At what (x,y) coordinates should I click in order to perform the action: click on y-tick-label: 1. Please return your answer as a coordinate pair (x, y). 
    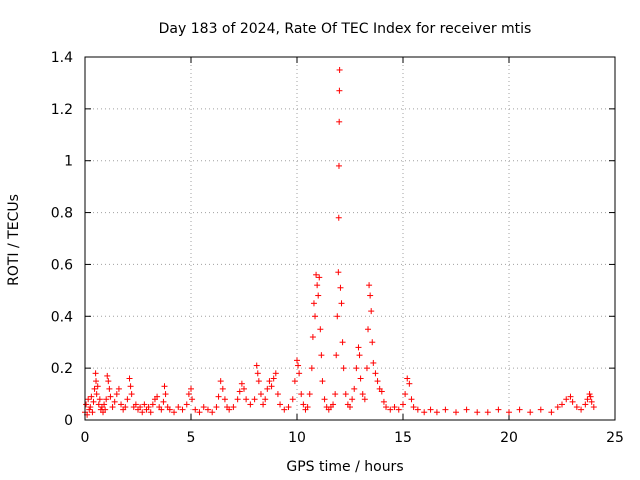
    Looking at the image, I should click on (68, 162).